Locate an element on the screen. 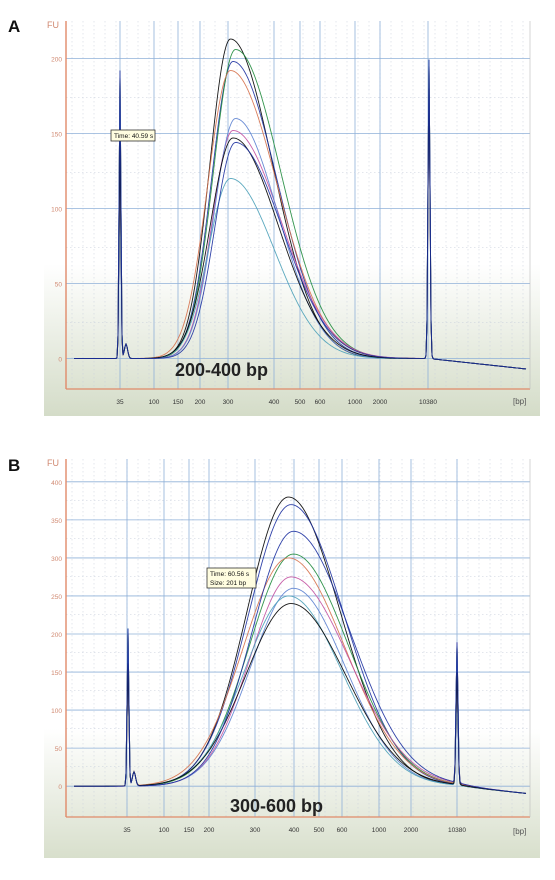 This screenshot has width=555, height=880. y-tick-label: 250 is located at coordinates (56, 597).